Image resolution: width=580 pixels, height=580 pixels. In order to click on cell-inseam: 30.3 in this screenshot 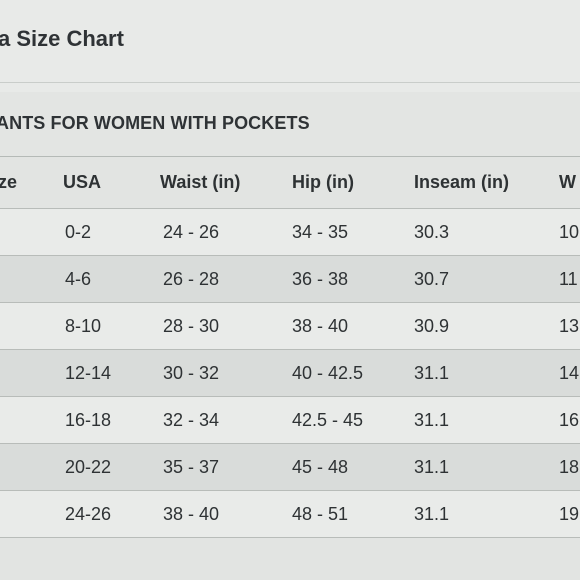, I will do `click(432, 231)`.